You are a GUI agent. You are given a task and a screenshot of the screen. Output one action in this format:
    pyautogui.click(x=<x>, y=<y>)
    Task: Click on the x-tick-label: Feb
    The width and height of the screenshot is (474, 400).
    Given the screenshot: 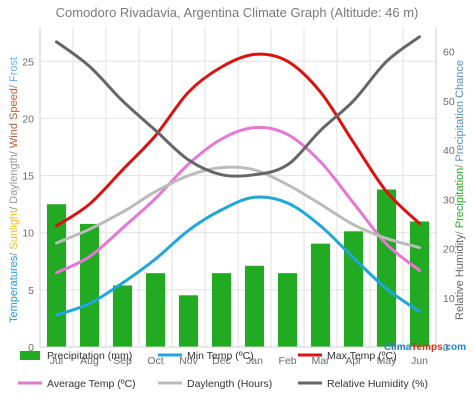 What is the action you would take?
    pyautogui.click(x=287, y=361)
    